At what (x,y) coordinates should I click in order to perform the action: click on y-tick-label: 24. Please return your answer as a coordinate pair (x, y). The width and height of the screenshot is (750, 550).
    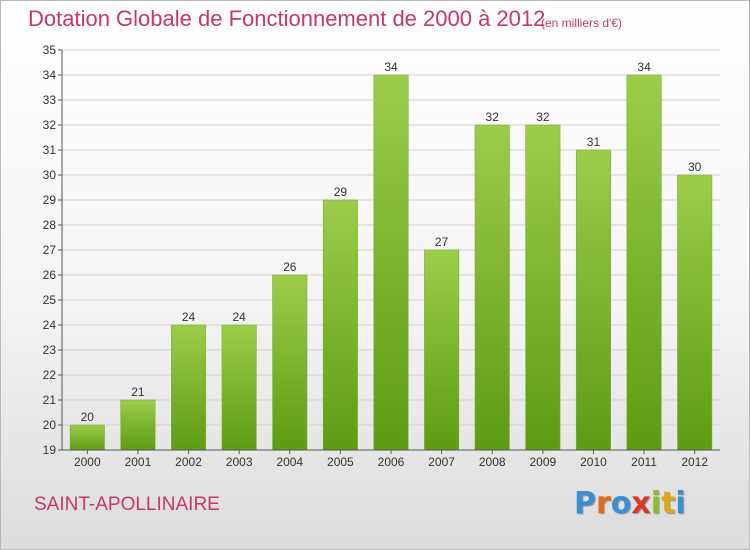
    Looking at the image, I should click on (50, 325).